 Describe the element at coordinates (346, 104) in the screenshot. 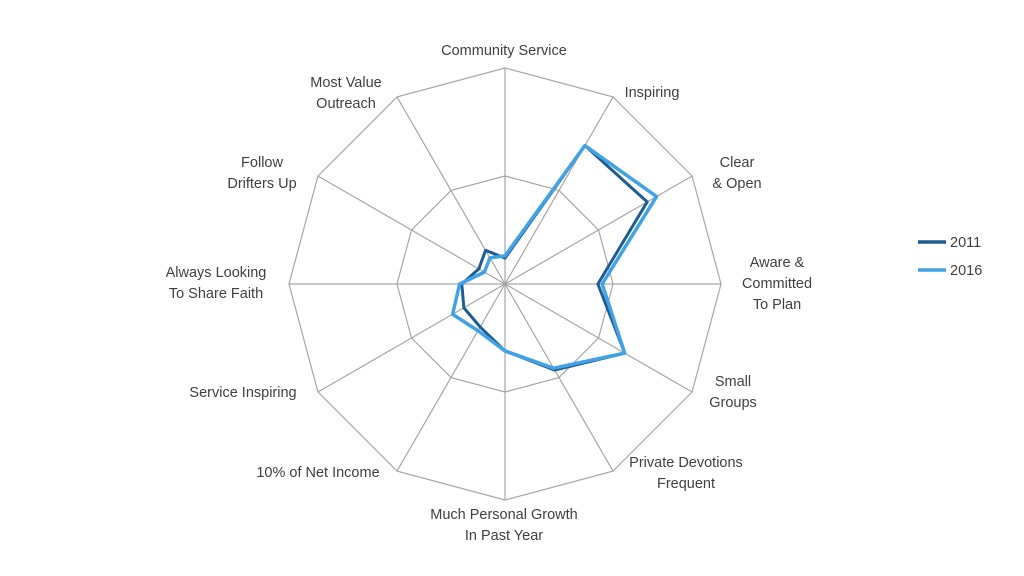

I see `axis-label-line: Outreach` at that location.